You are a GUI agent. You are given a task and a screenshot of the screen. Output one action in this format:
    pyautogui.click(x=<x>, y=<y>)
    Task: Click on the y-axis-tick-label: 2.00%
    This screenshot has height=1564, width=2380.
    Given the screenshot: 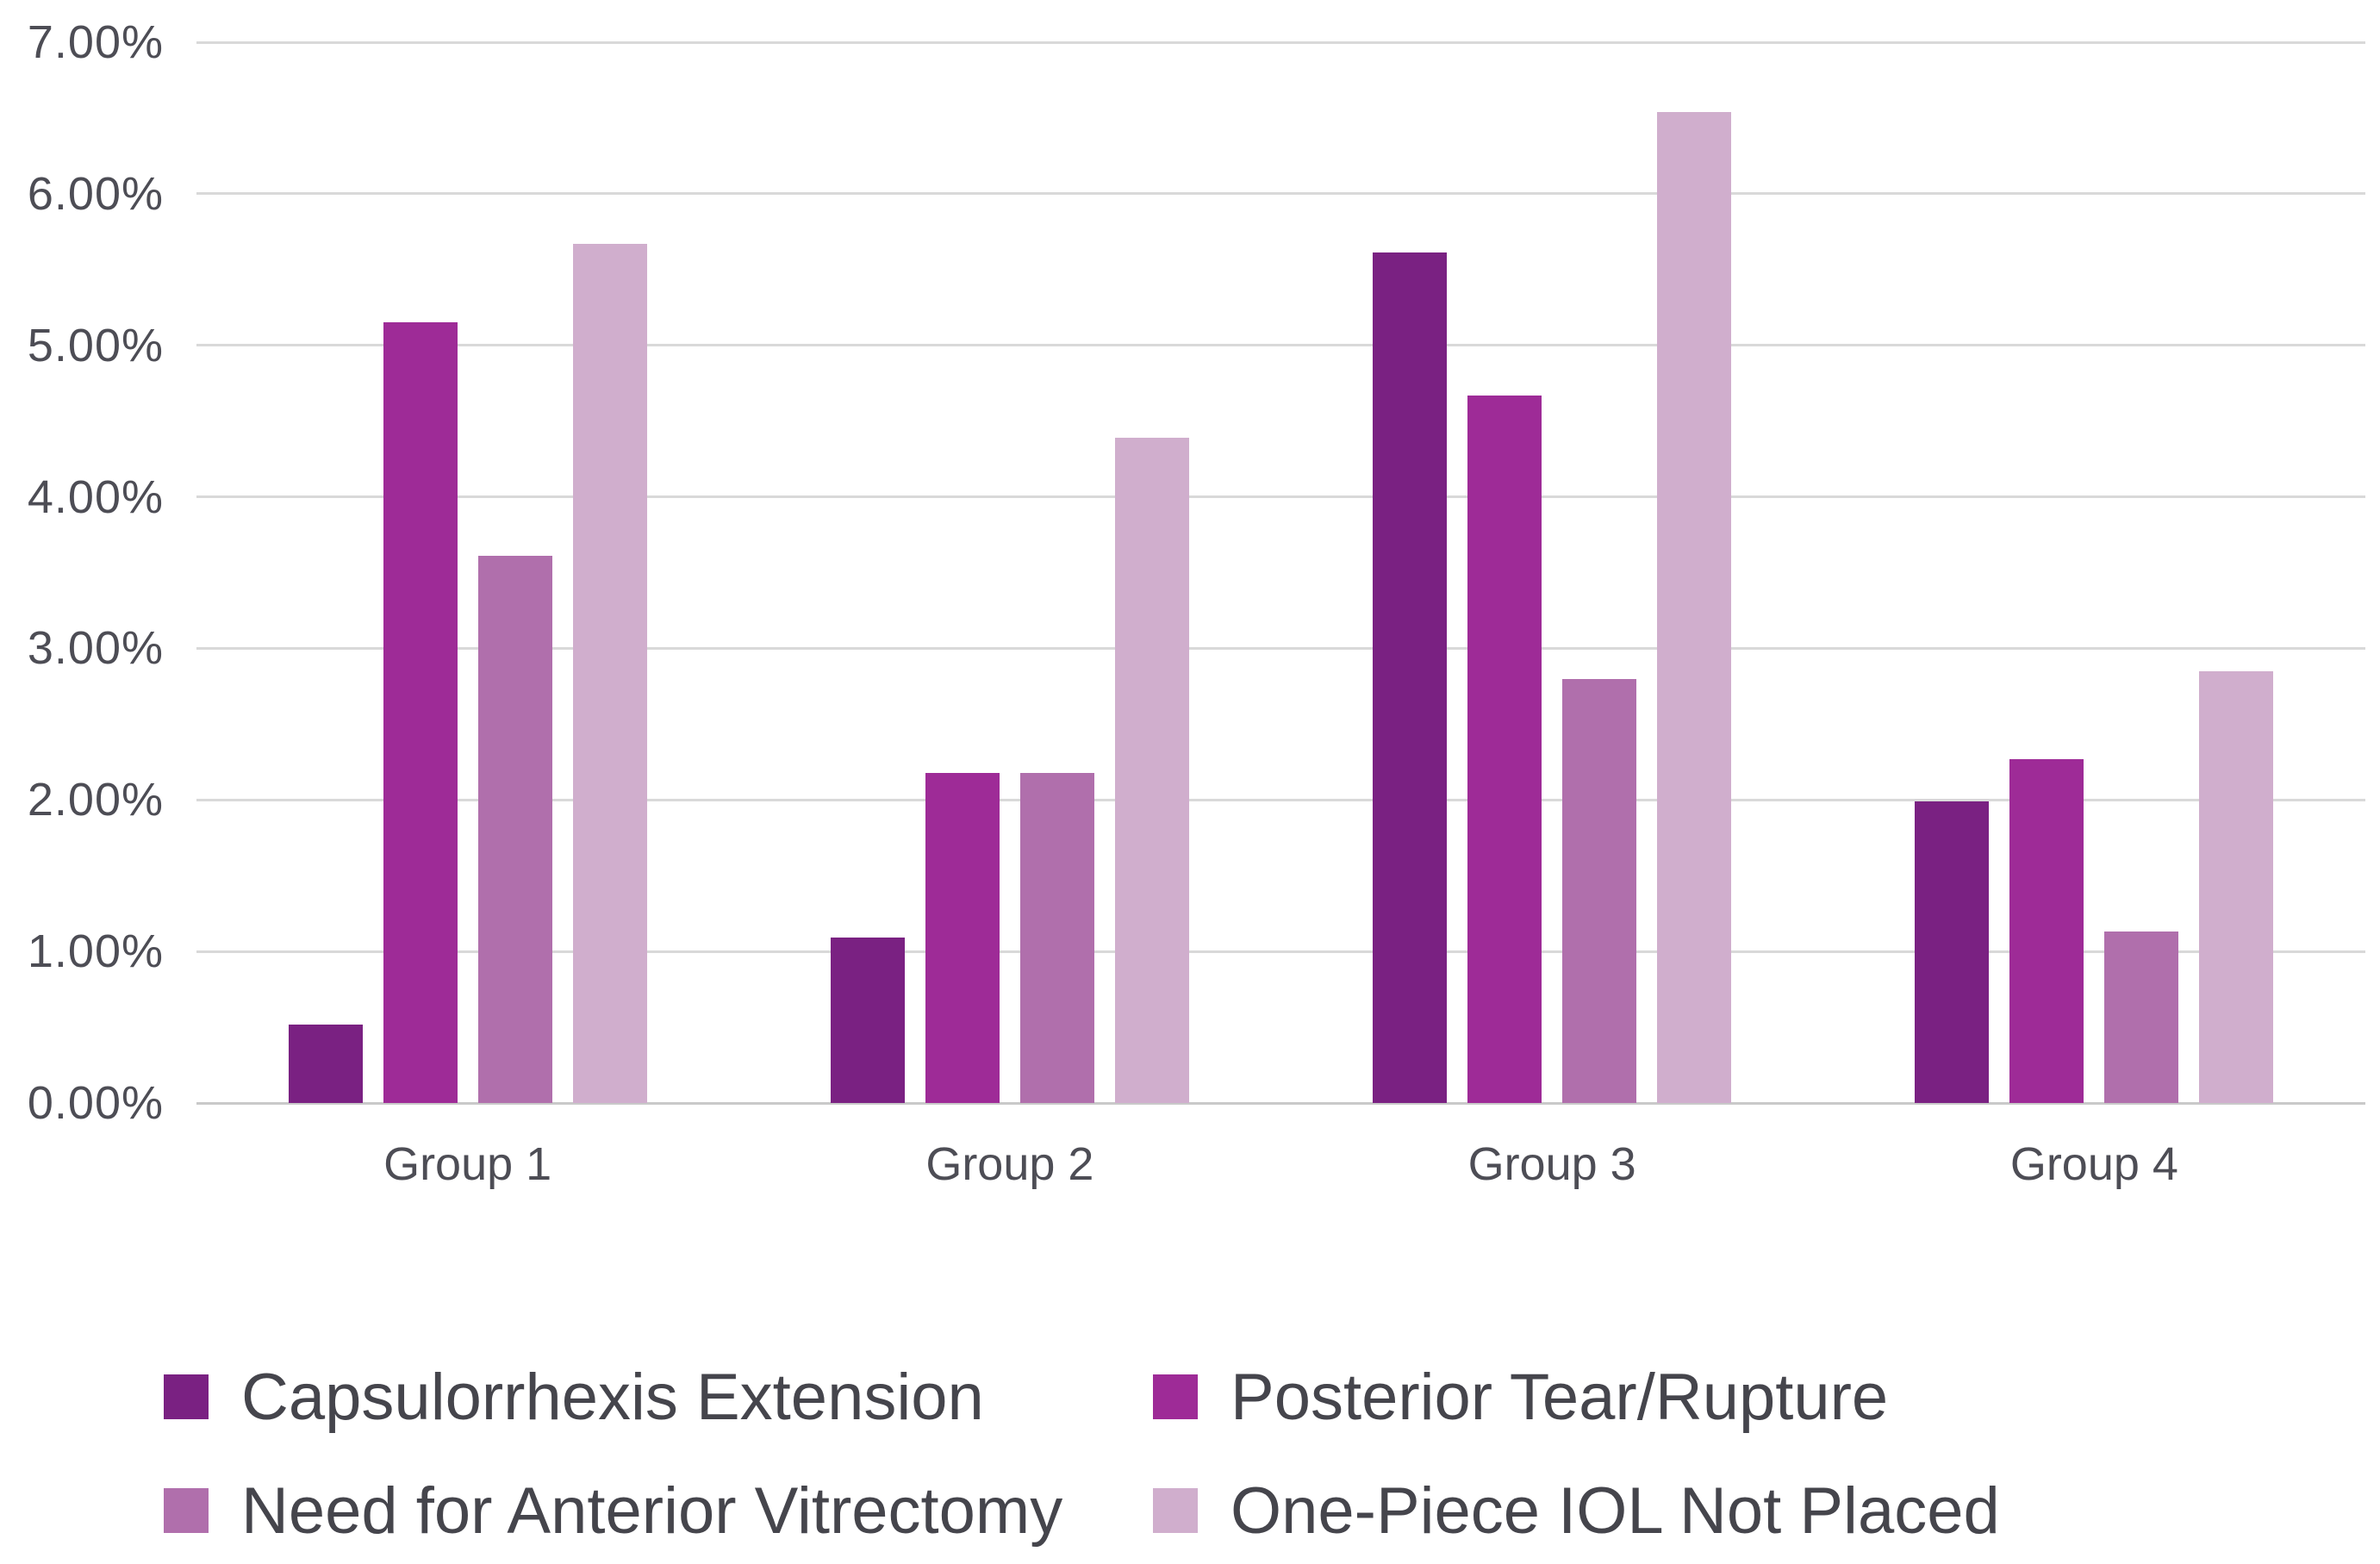 What is the action you would take?
    pyautogui.click(x=96, y=800)
    